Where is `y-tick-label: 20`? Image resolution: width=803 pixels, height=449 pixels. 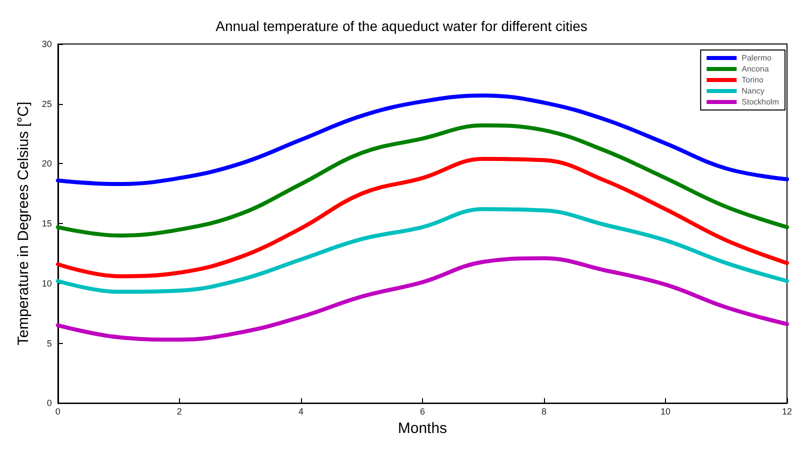 y-tick-label: 20 is located at coordinates (47, 163).